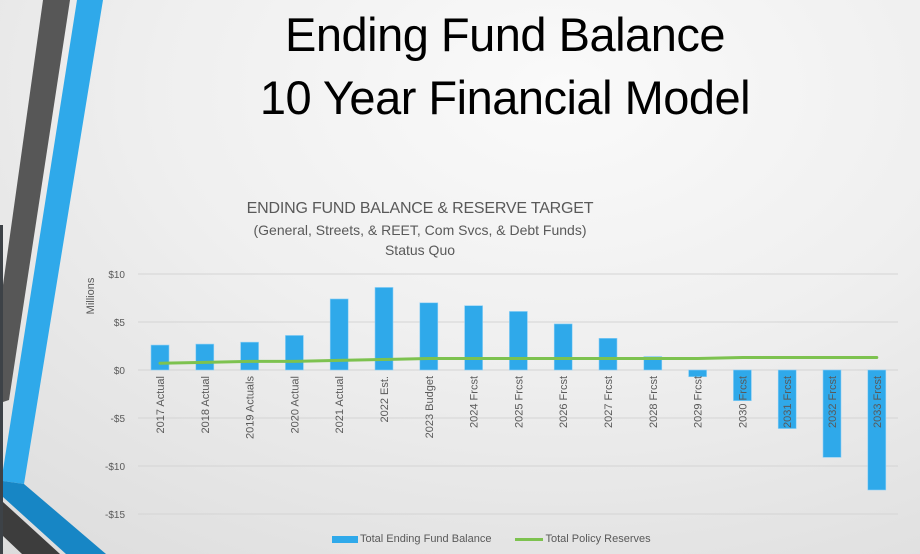 This screenshot has height=554, width=920. Describe the element at coordinates (505, 34) in the screenshot. I see `slide-title-line-1: Ending Fund Balance` at that location.